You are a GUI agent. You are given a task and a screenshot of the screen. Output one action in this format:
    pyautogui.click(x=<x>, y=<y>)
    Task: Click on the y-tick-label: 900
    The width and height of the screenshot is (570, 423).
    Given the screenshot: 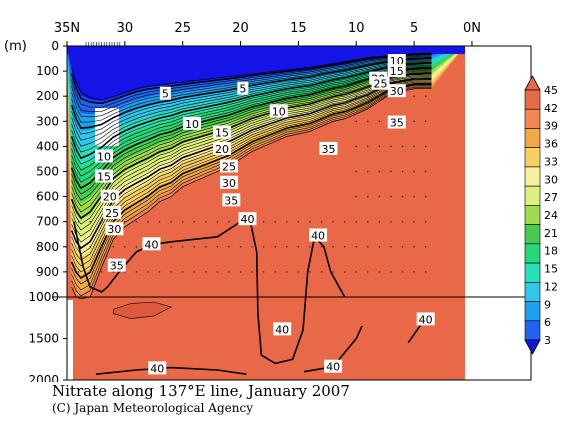 What is the action you would take?
    pyautogui.click(x=47, y=272)
    